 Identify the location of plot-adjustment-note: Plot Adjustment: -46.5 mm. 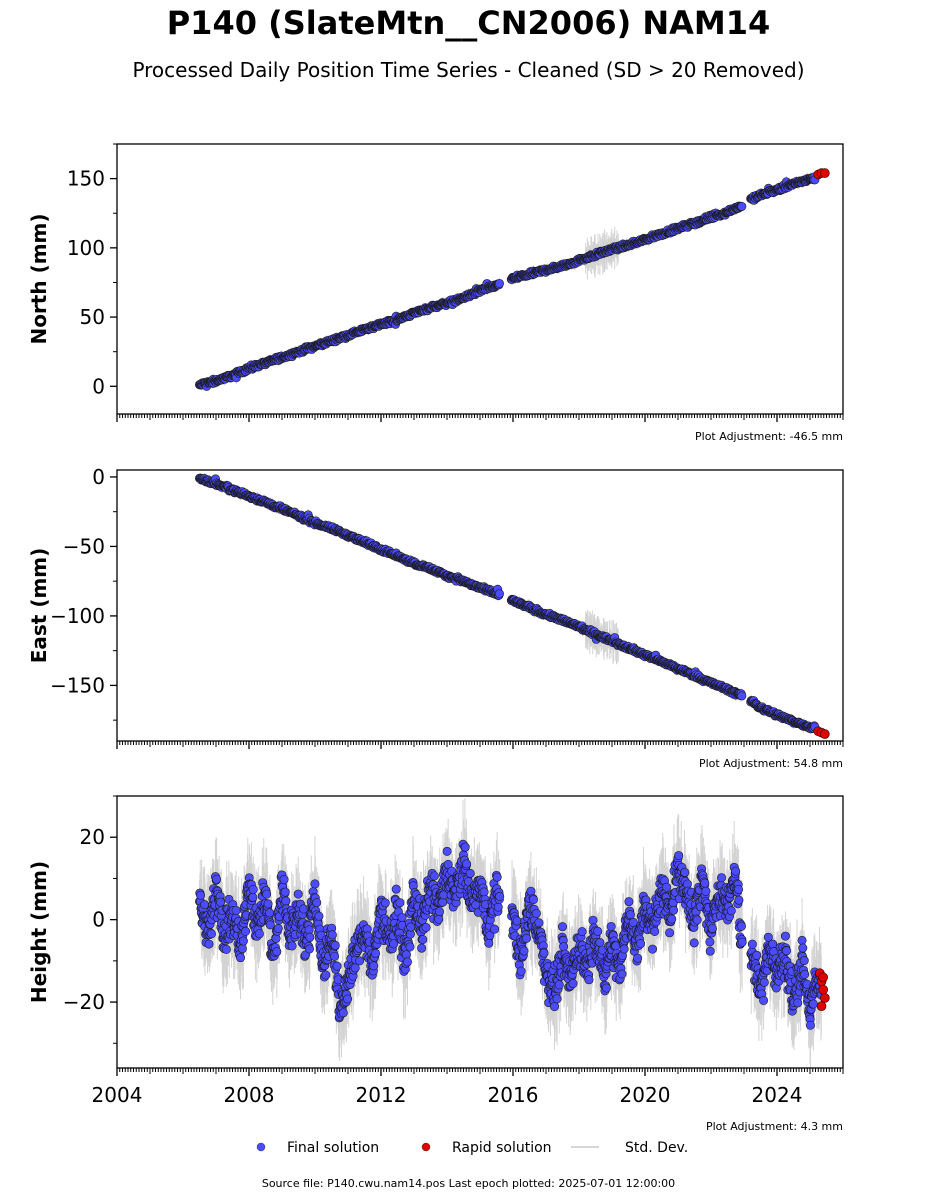
(769, 436).